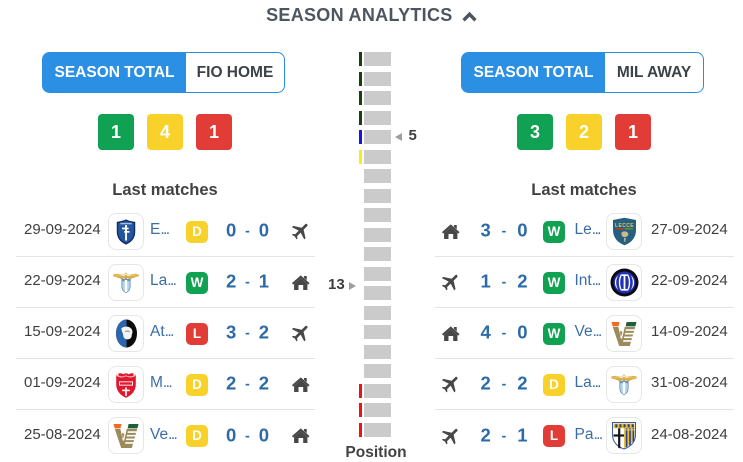 The image size is (743, 462). Describe the element at coordinates (624, 226) in the screenshot. I see `svg-text: LECCE` at that location.